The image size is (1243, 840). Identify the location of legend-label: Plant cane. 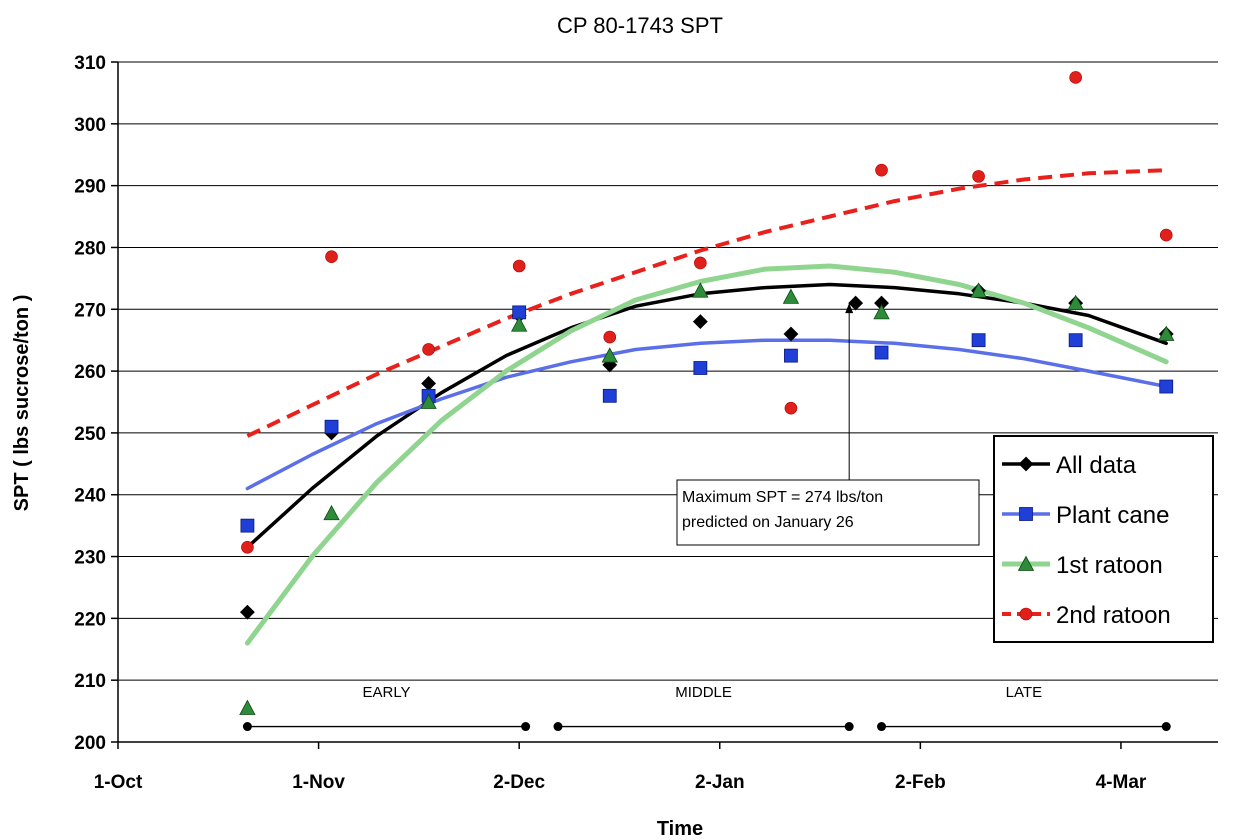
(1112, 515).